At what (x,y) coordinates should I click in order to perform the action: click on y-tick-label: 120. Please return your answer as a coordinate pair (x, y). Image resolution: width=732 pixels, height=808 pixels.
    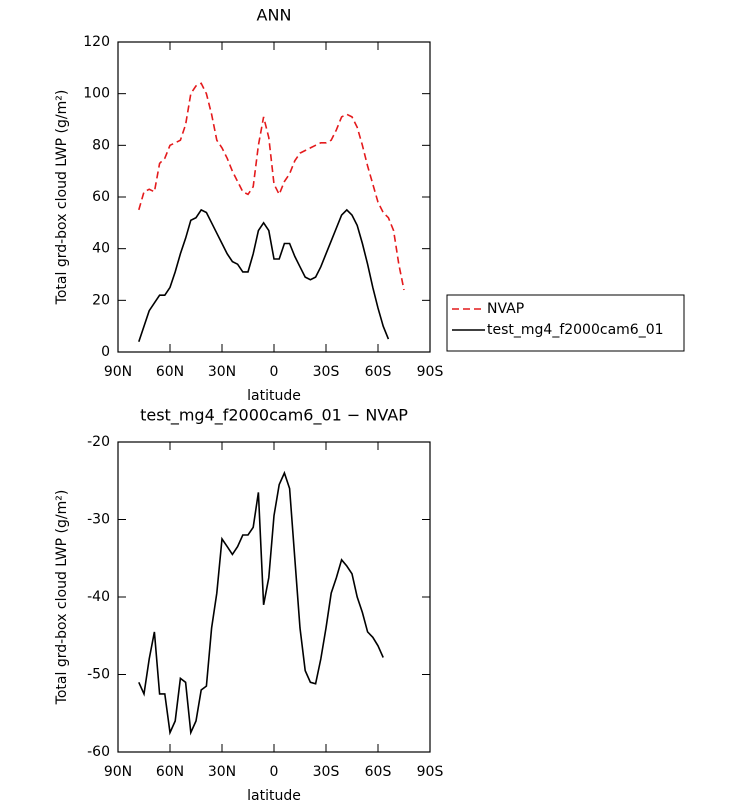
    Looking at the image, I should click on (96, 42).